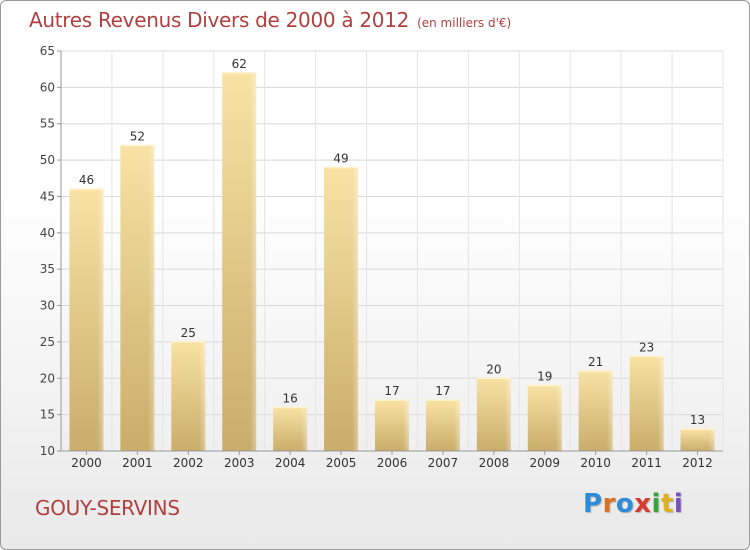 This screenshot has width=750, height=550. I want to click on y-tick-label: 45, so click(47, 196).